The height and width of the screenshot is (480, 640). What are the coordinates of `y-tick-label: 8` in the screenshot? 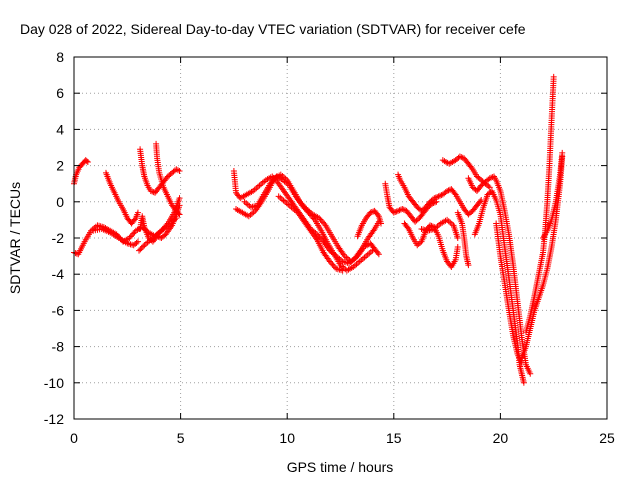 It's located at (60, 57).